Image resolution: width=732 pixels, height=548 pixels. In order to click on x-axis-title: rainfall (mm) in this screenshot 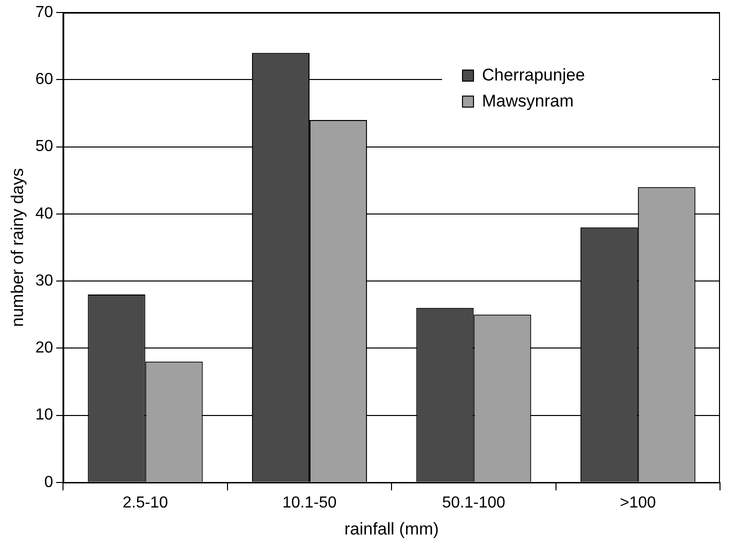, I will do `click(391, 528)`.